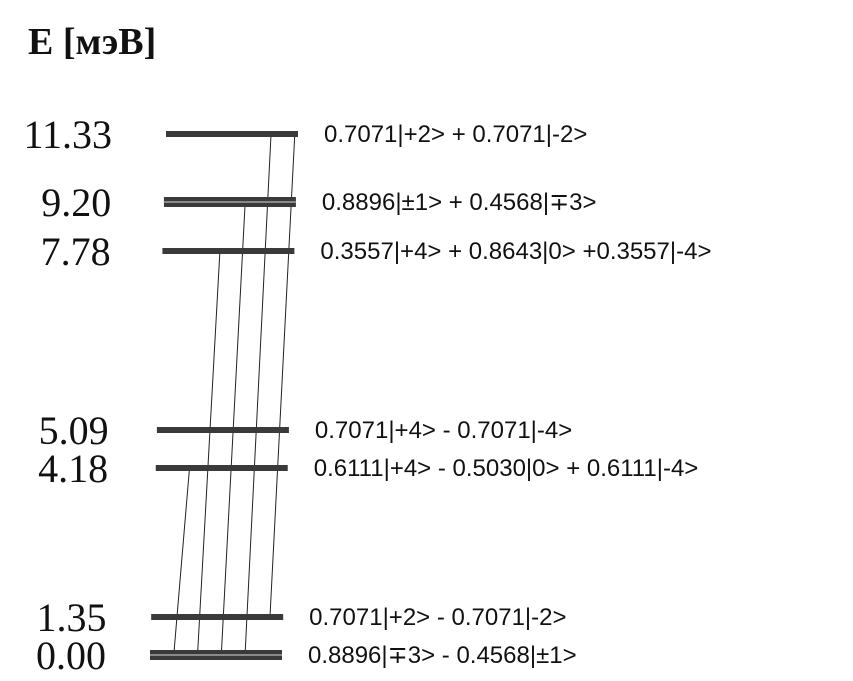  Describe the element at coordinates (76, 202) in the screenshot. I see `energy-label: 9.20` at that location.